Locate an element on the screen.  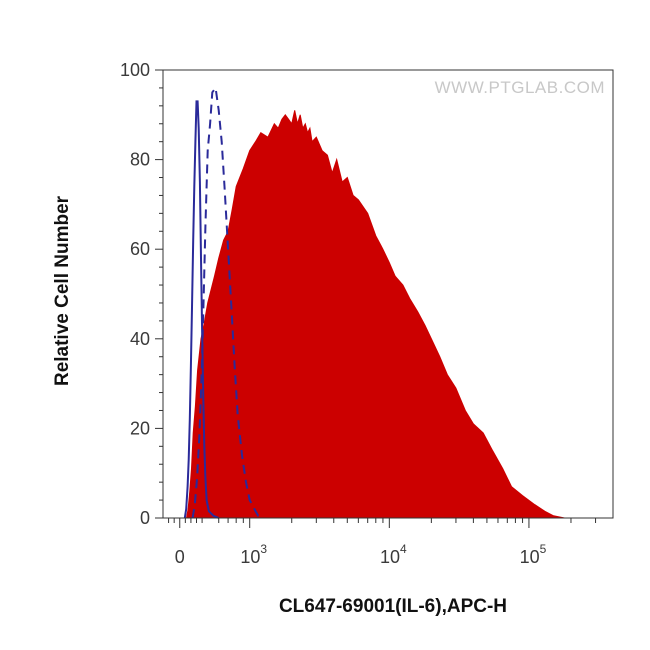
watermark: WWW.PTGLAB.COM is located at coordinates (520, 87).